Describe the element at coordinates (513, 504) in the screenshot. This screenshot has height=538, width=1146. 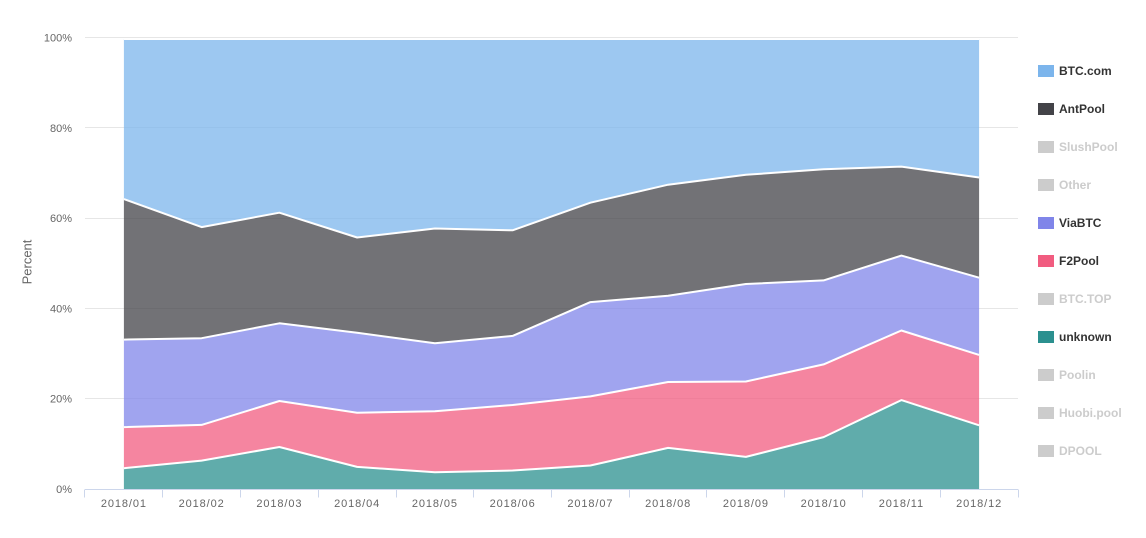
I see `svg-text: 2018/06` at that location.